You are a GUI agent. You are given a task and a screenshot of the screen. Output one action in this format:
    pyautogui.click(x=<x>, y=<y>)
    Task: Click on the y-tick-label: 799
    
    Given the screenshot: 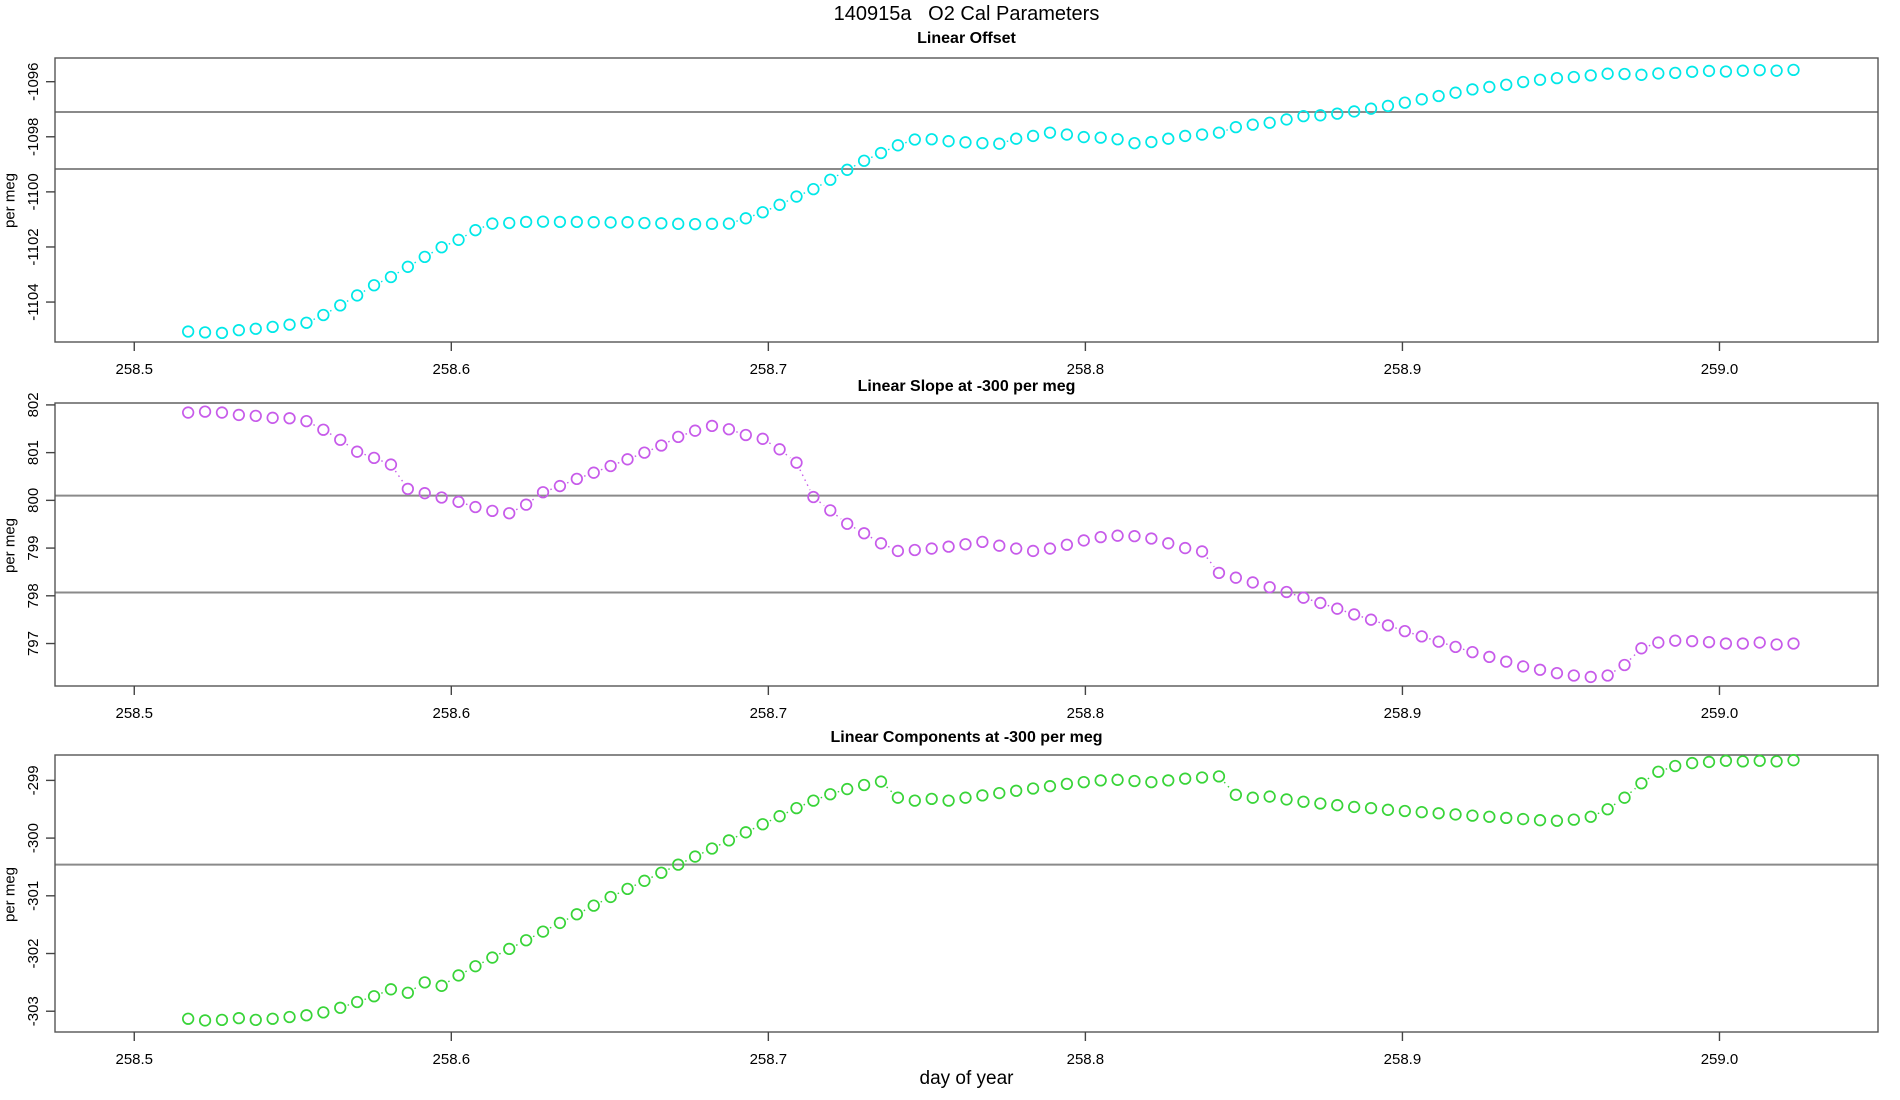 What is the action you would take?
    pyautogui.click(x=33, y=548)
    